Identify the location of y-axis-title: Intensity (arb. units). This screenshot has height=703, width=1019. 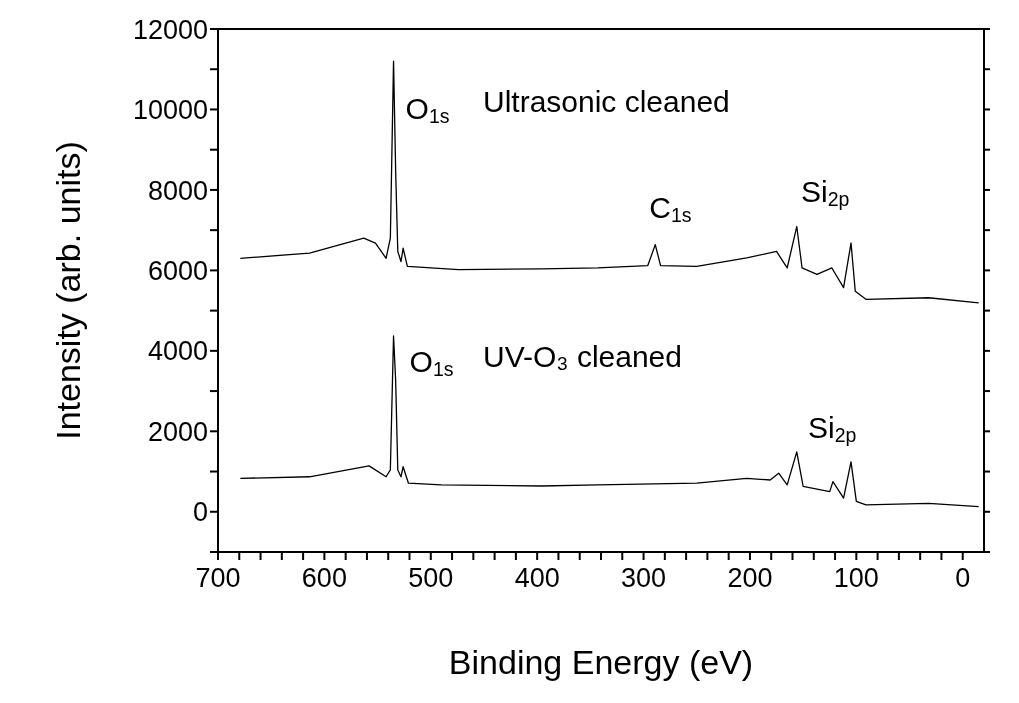
(68, 290).